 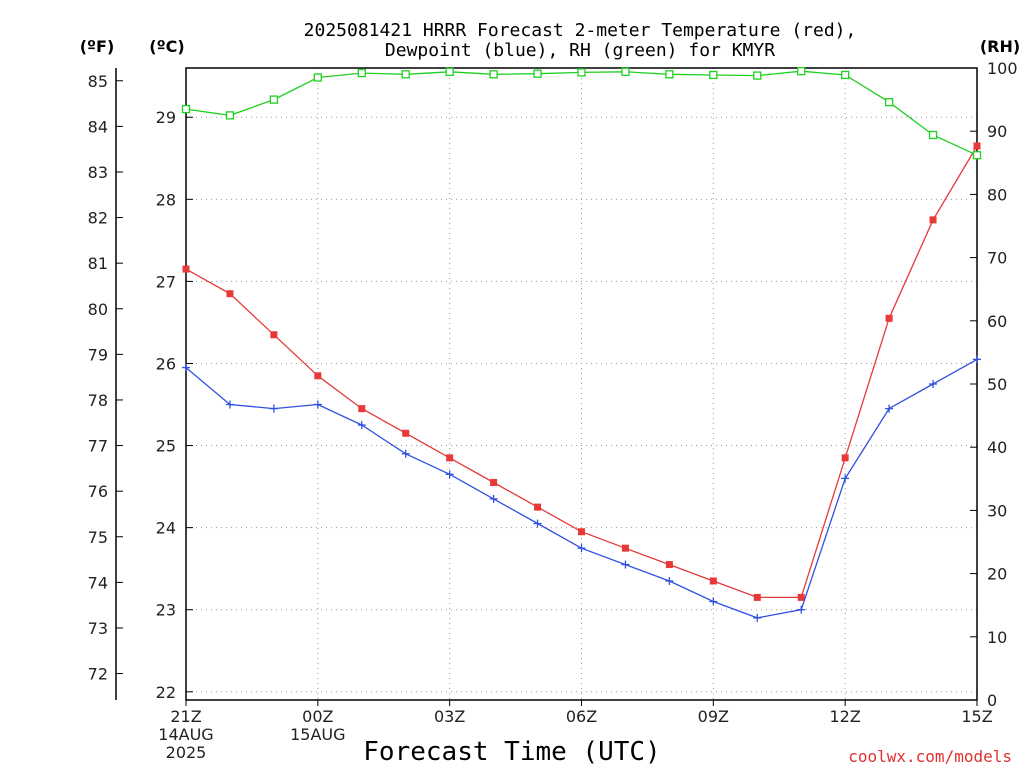 I want to click on x-tick-label: 06Z, so click(x=581, y=716).